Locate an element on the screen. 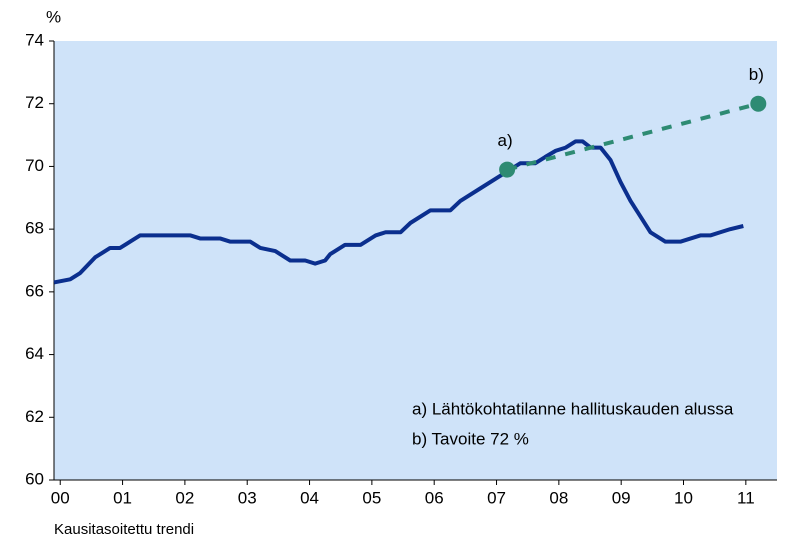 This screenshot has height=543, width=789. x-note: Kausitasoitettu trendi is located at coordinates (124, 529).